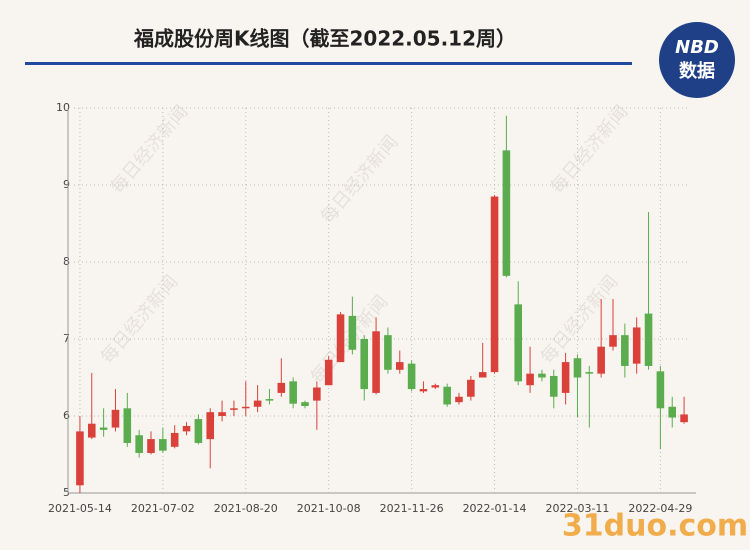  Describe the element at coordinates (66, 492) in the screenshot. I see `y-tick-label: 5` at that location.